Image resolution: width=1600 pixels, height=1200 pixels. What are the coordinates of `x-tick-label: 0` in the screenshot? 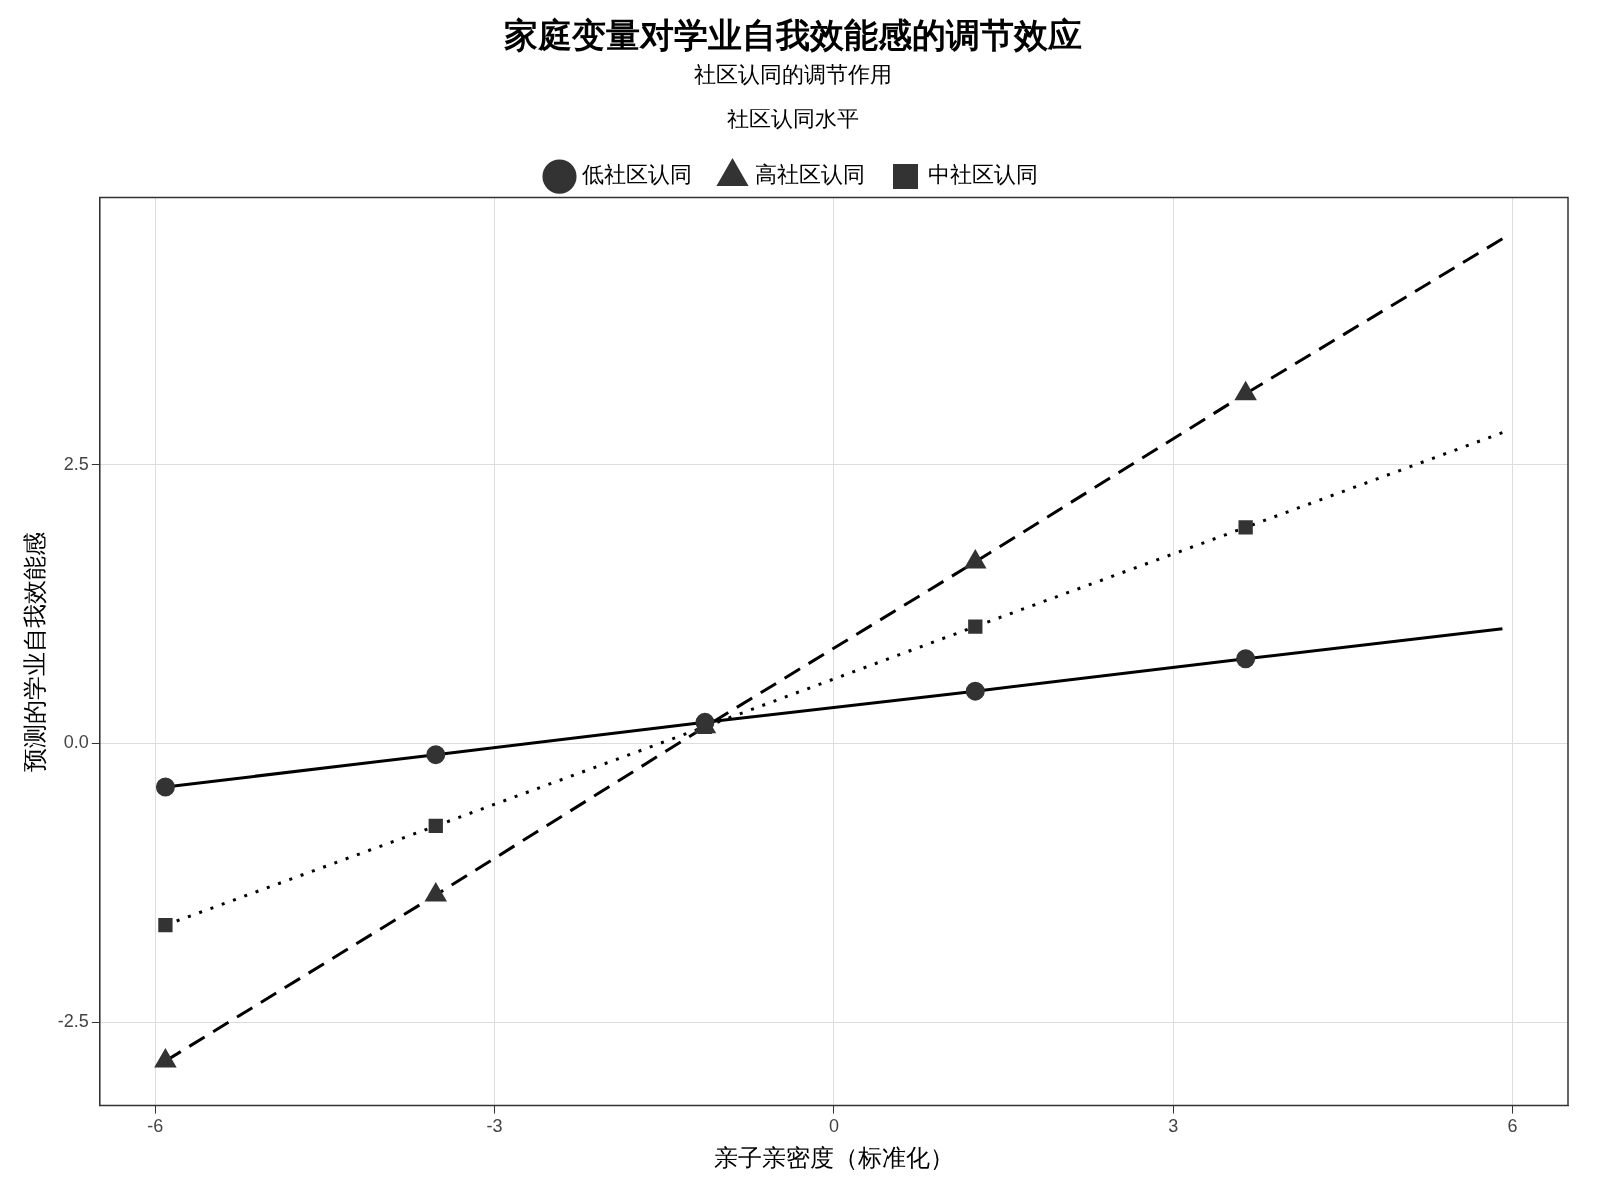 It's located at (833, 1126).